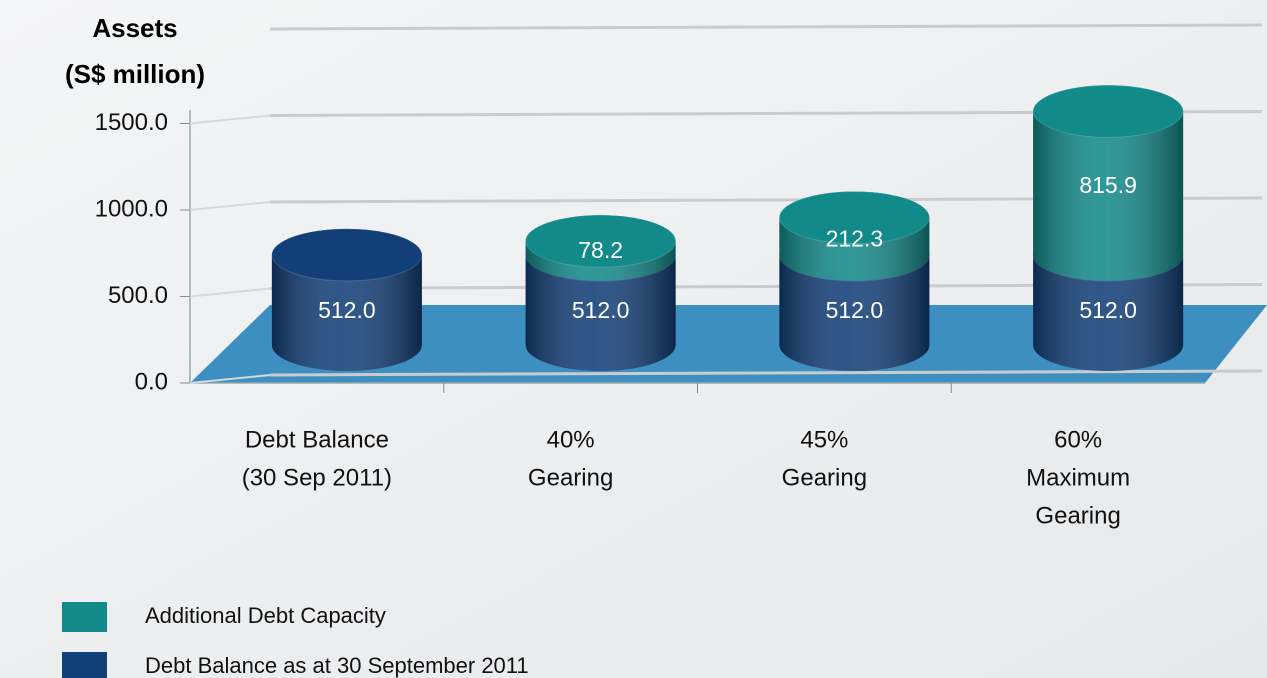 The image size is (1267, 678). I want to click on cylinder-shade, so click(1108, 183).